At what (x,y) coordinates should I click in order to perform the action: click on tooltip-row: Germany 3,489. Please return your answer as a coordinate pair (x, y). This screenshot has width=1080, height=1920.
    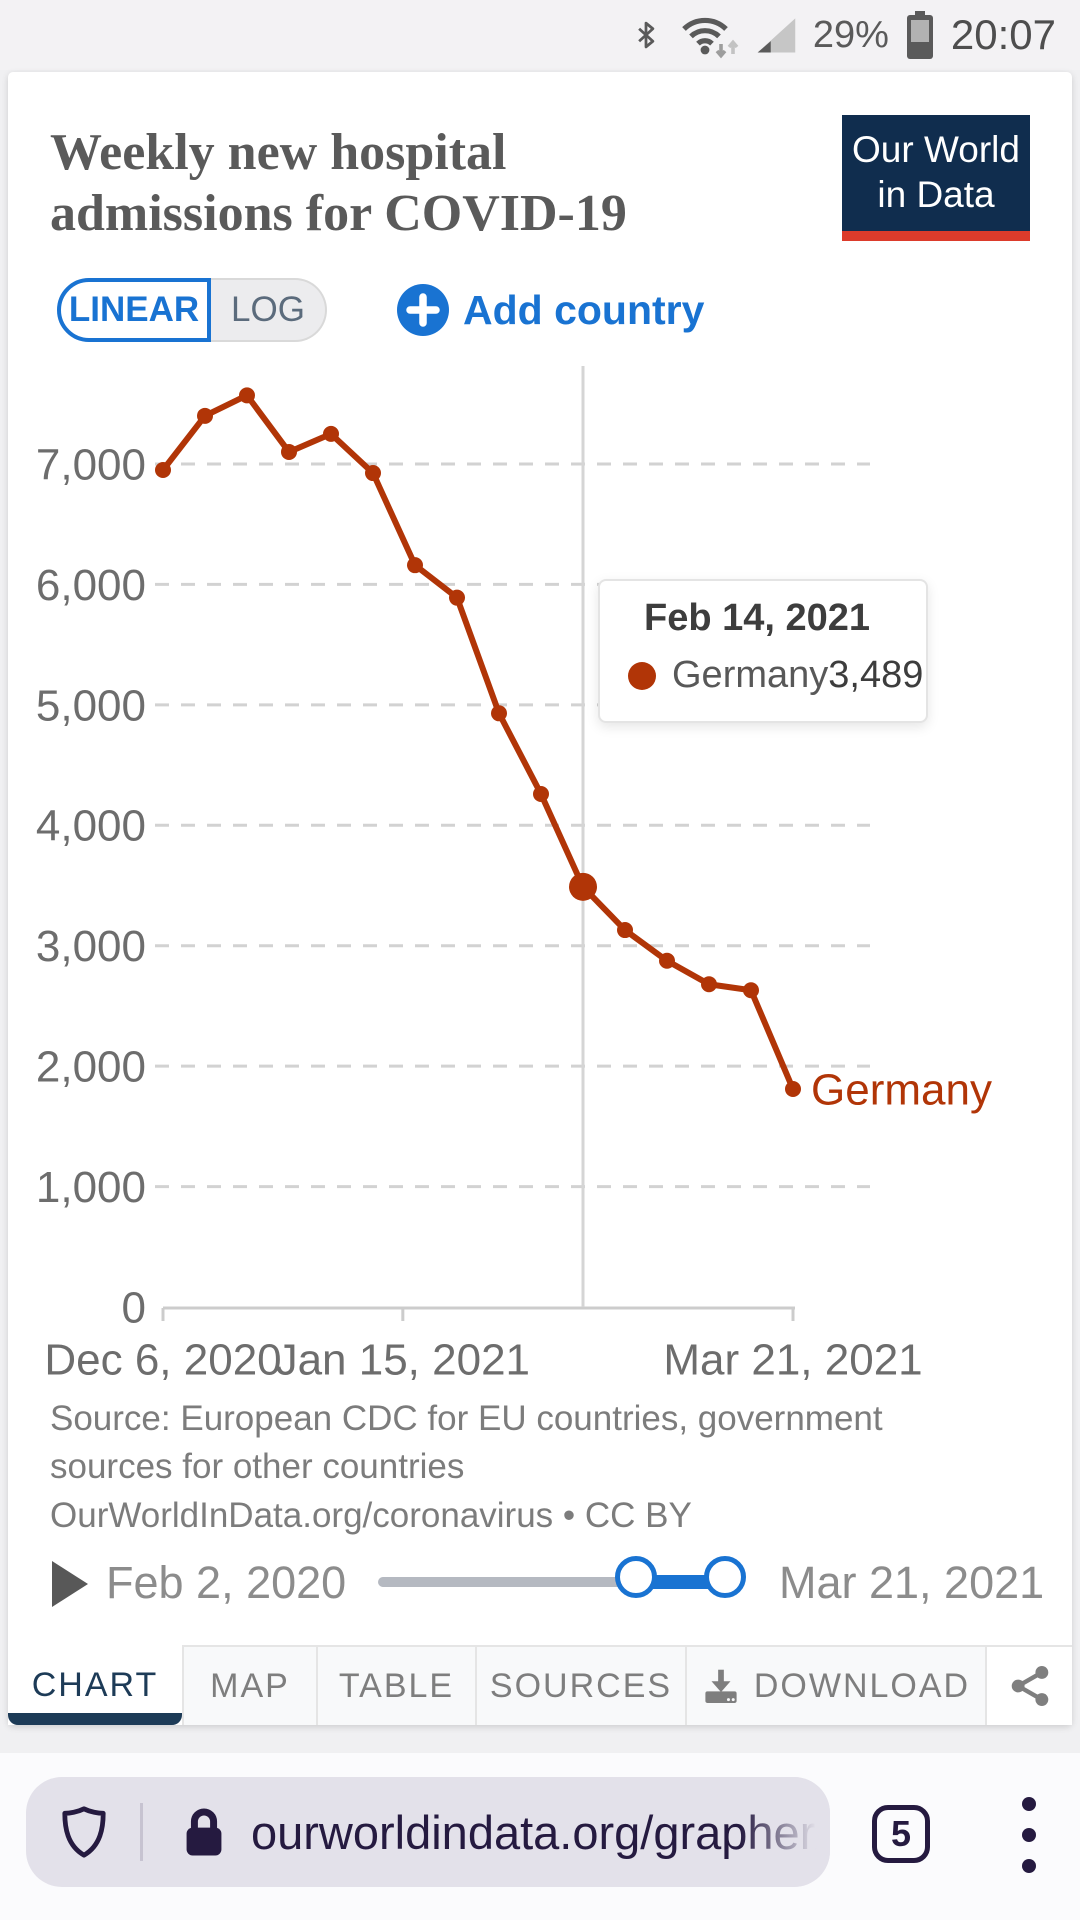
    Looking at the image, I should click on (775, 675).